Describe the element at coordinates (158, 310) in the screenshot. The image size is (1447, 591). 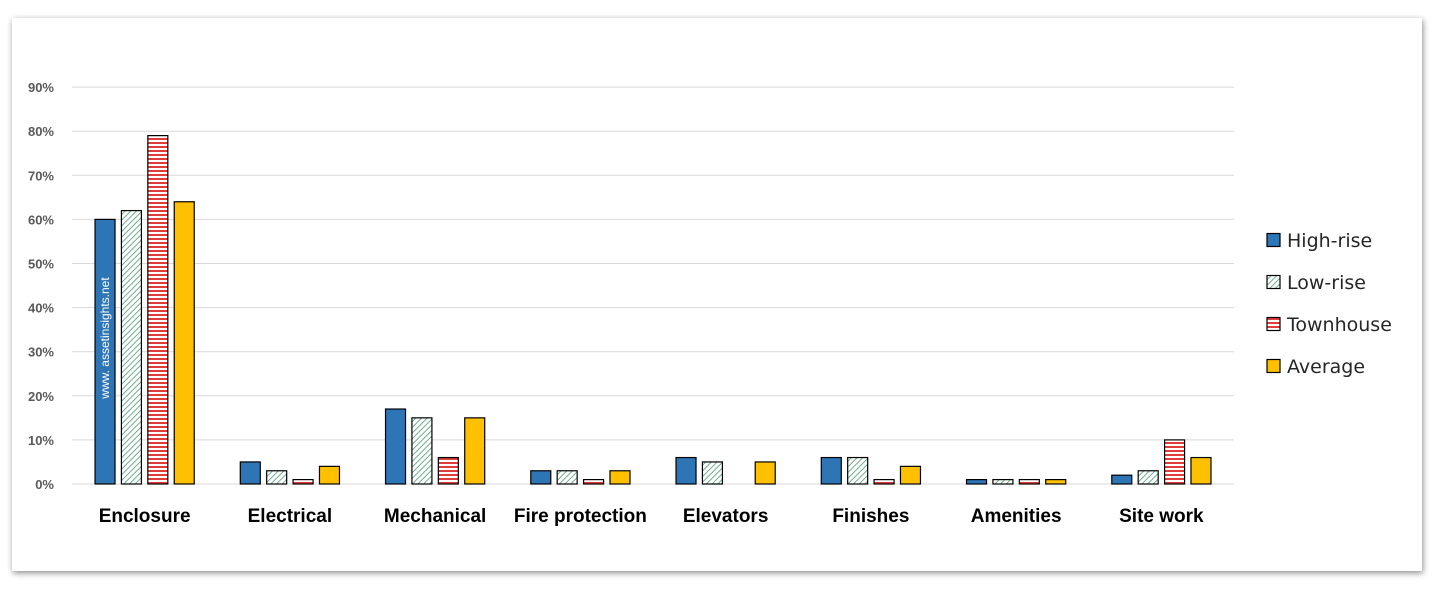
I see `bar-townhouse-enclosure` at that location.